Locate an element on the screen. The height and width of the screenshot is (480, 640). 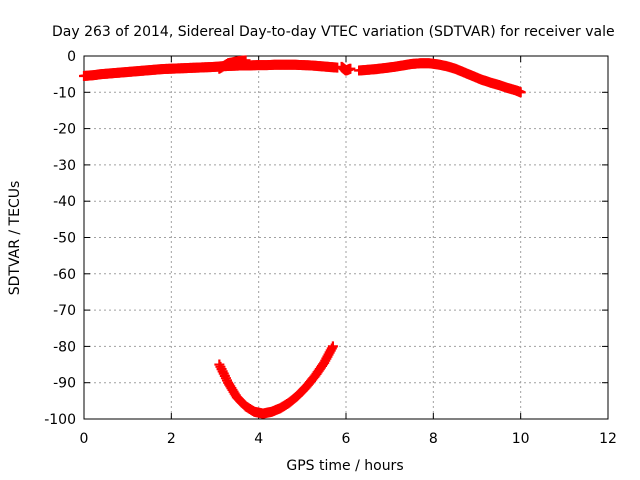
y-tick-label: -40 is located at coordinates (64, 202).